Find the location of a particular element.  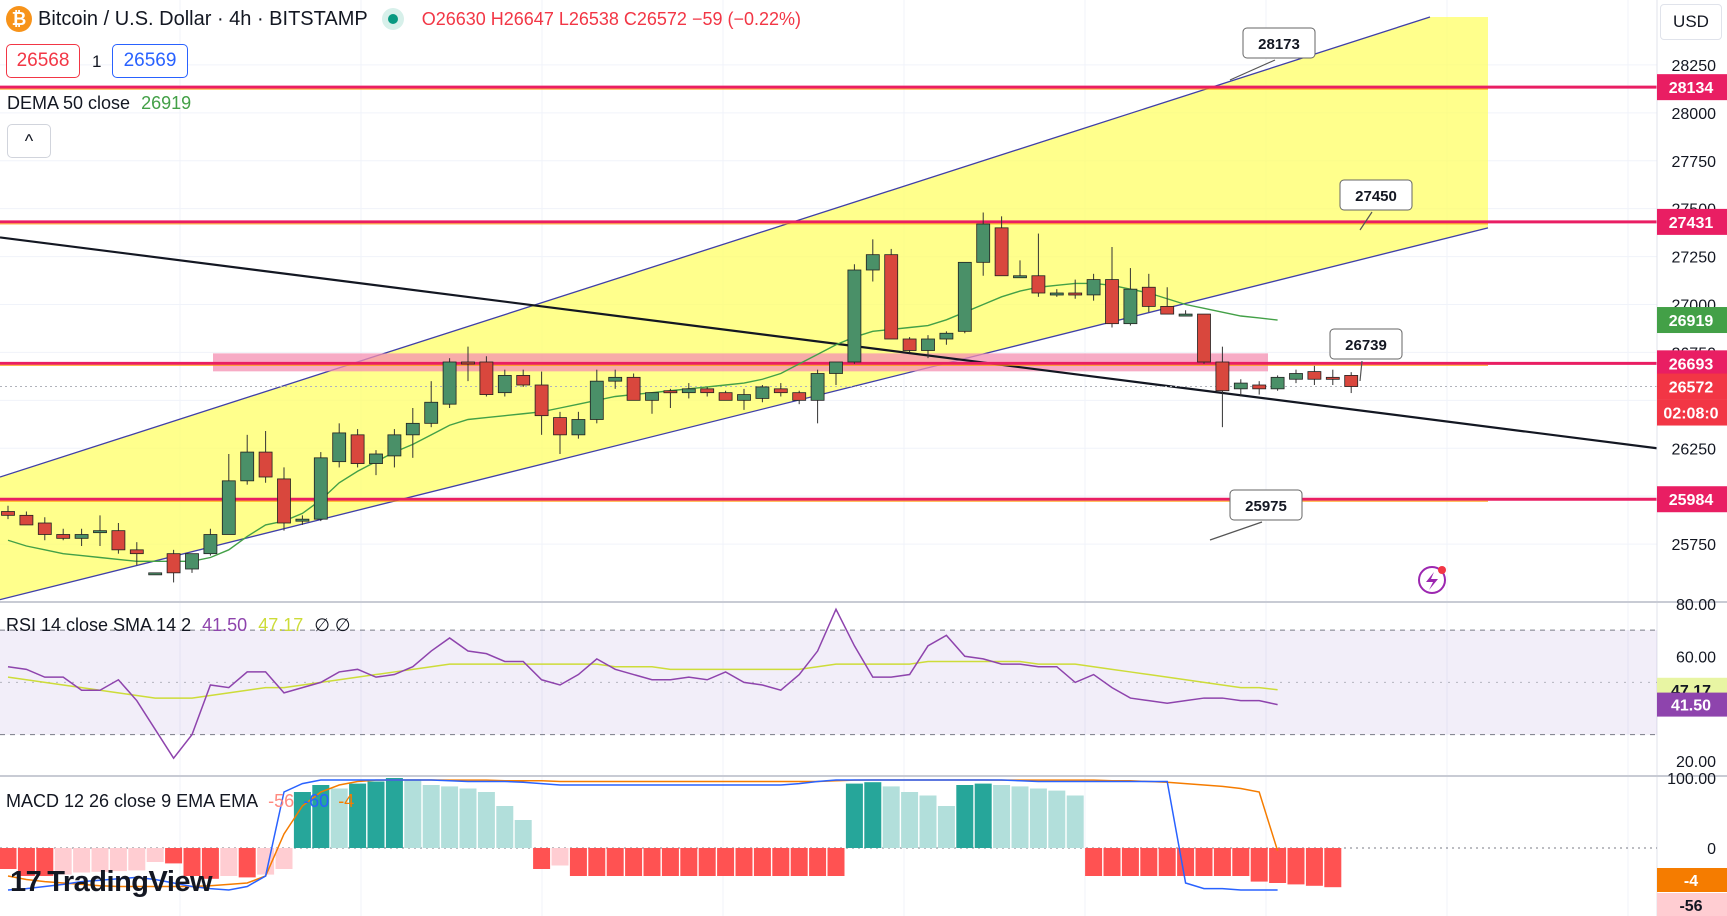

dema-value: 26919 is located at coordinates (166, 103).